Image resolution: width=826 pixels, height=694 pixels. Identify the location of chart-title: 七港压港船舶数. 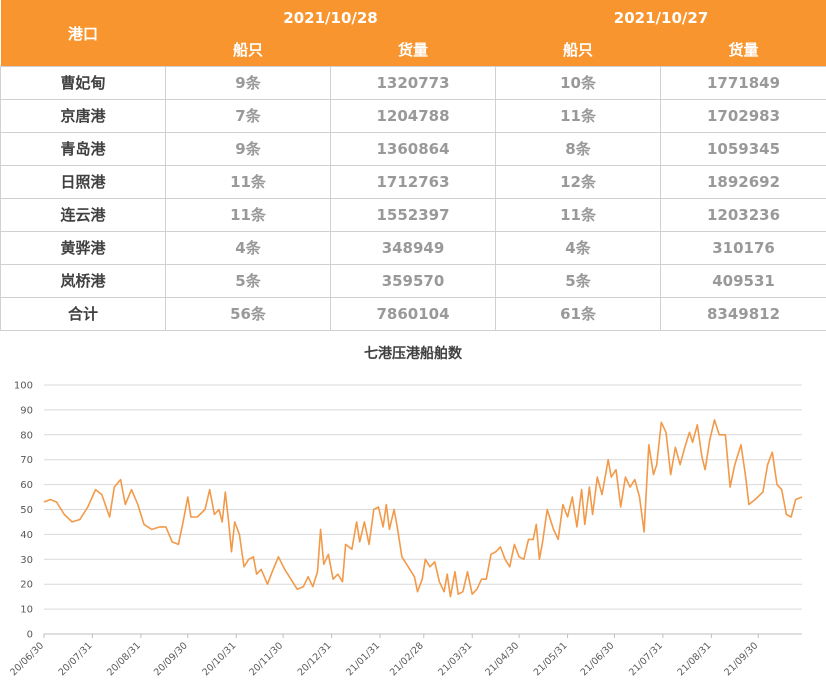
(413, 353).